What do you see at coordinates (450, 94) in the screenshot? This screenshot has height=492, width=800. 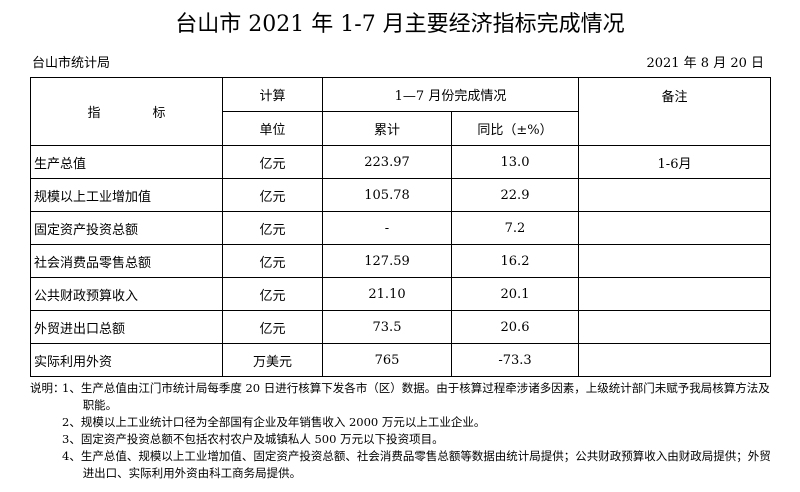 I see `header-cell: 1—7 月份完成情况` at bounding box center [450, 94].